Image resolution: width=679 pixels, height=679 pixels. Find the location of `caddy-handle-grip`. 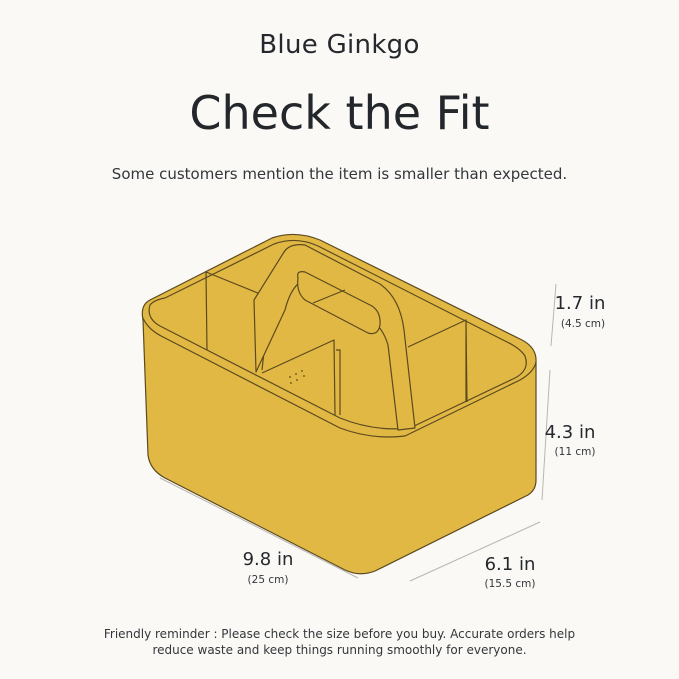

caddy-handle-grip is located at coordinates (339, 303).